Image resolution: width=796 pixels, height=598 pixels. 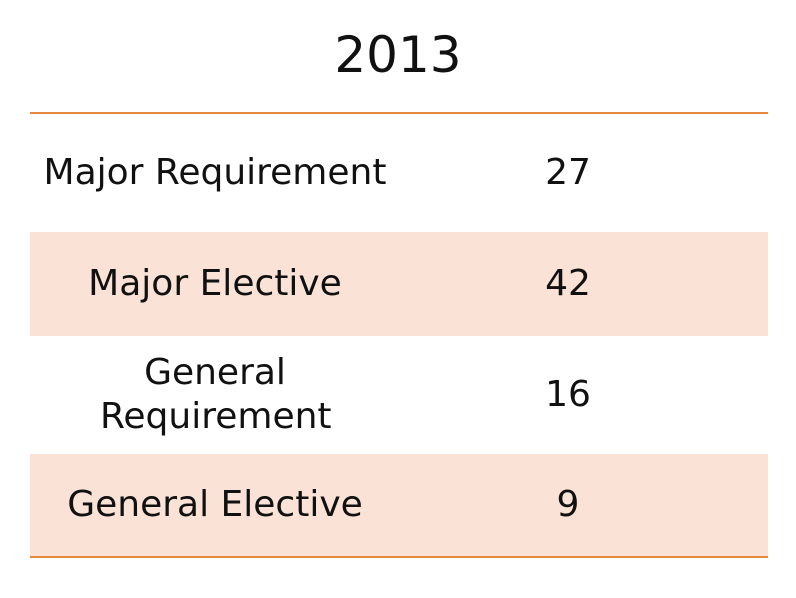 I want to click on row-value: 16, so click(x=568, y=394).